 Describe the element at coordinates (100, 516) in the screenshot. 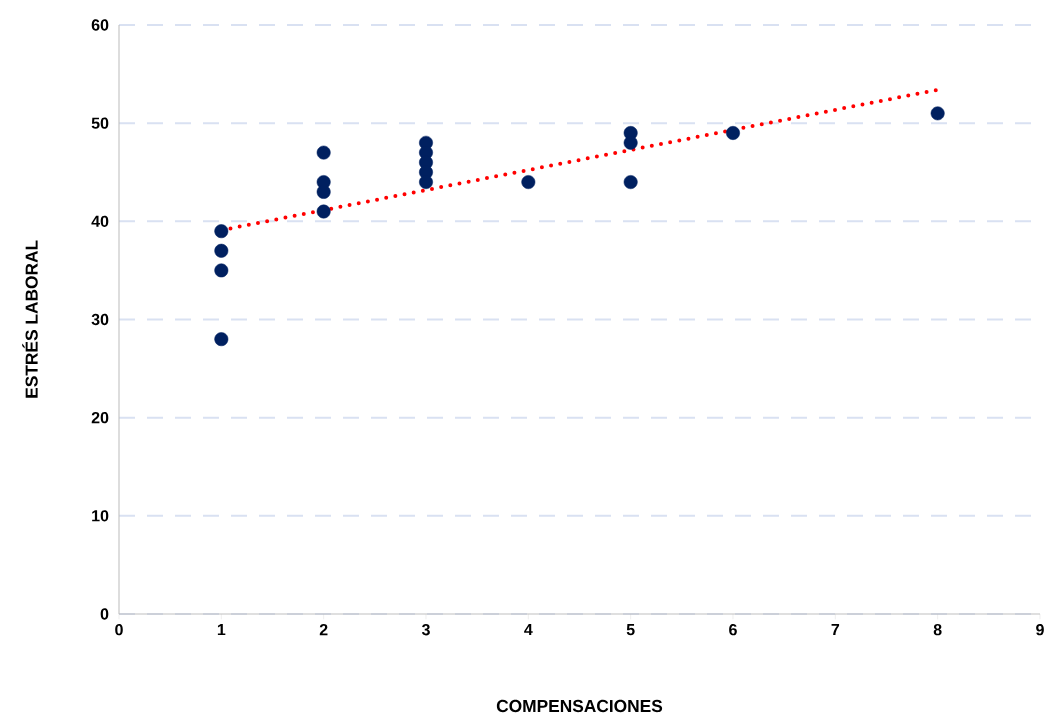

I see `y-tick-label: 10` at that location.